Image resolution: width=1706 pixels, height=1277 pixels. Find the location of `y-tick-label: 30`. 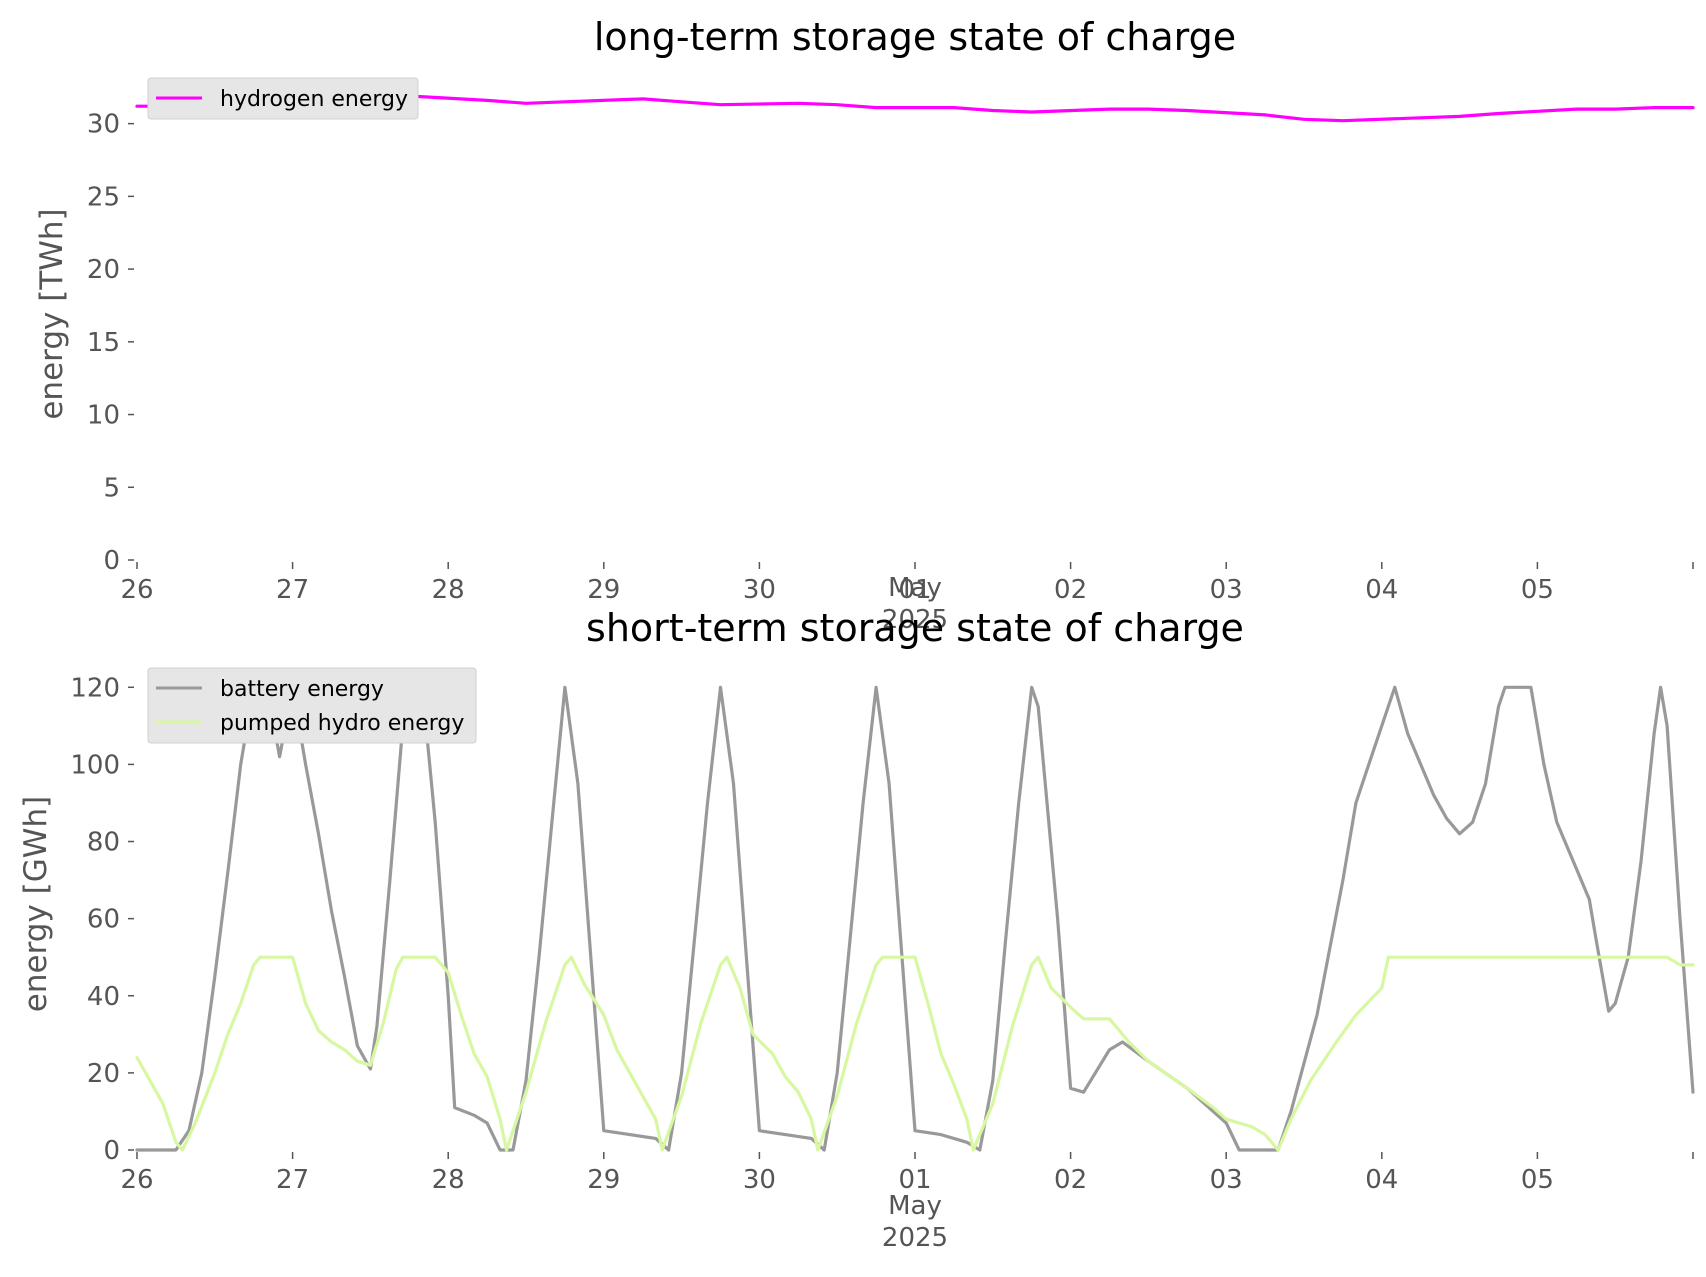

y-tick-label: 30 is located at coordinates (103, 125).